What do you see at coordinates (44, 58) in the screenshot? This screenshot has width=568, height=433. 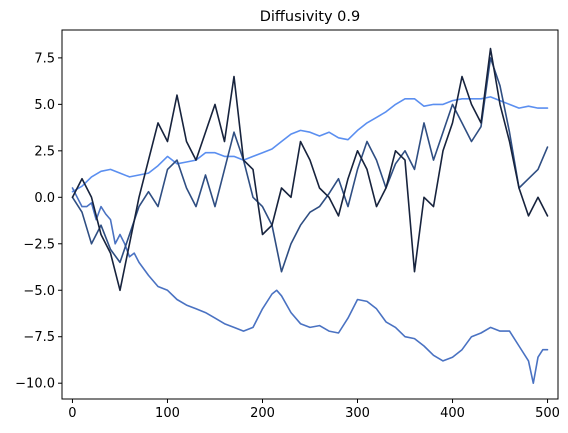 I see `y-tick-label: 7.5` at bounding box center [44, 58].